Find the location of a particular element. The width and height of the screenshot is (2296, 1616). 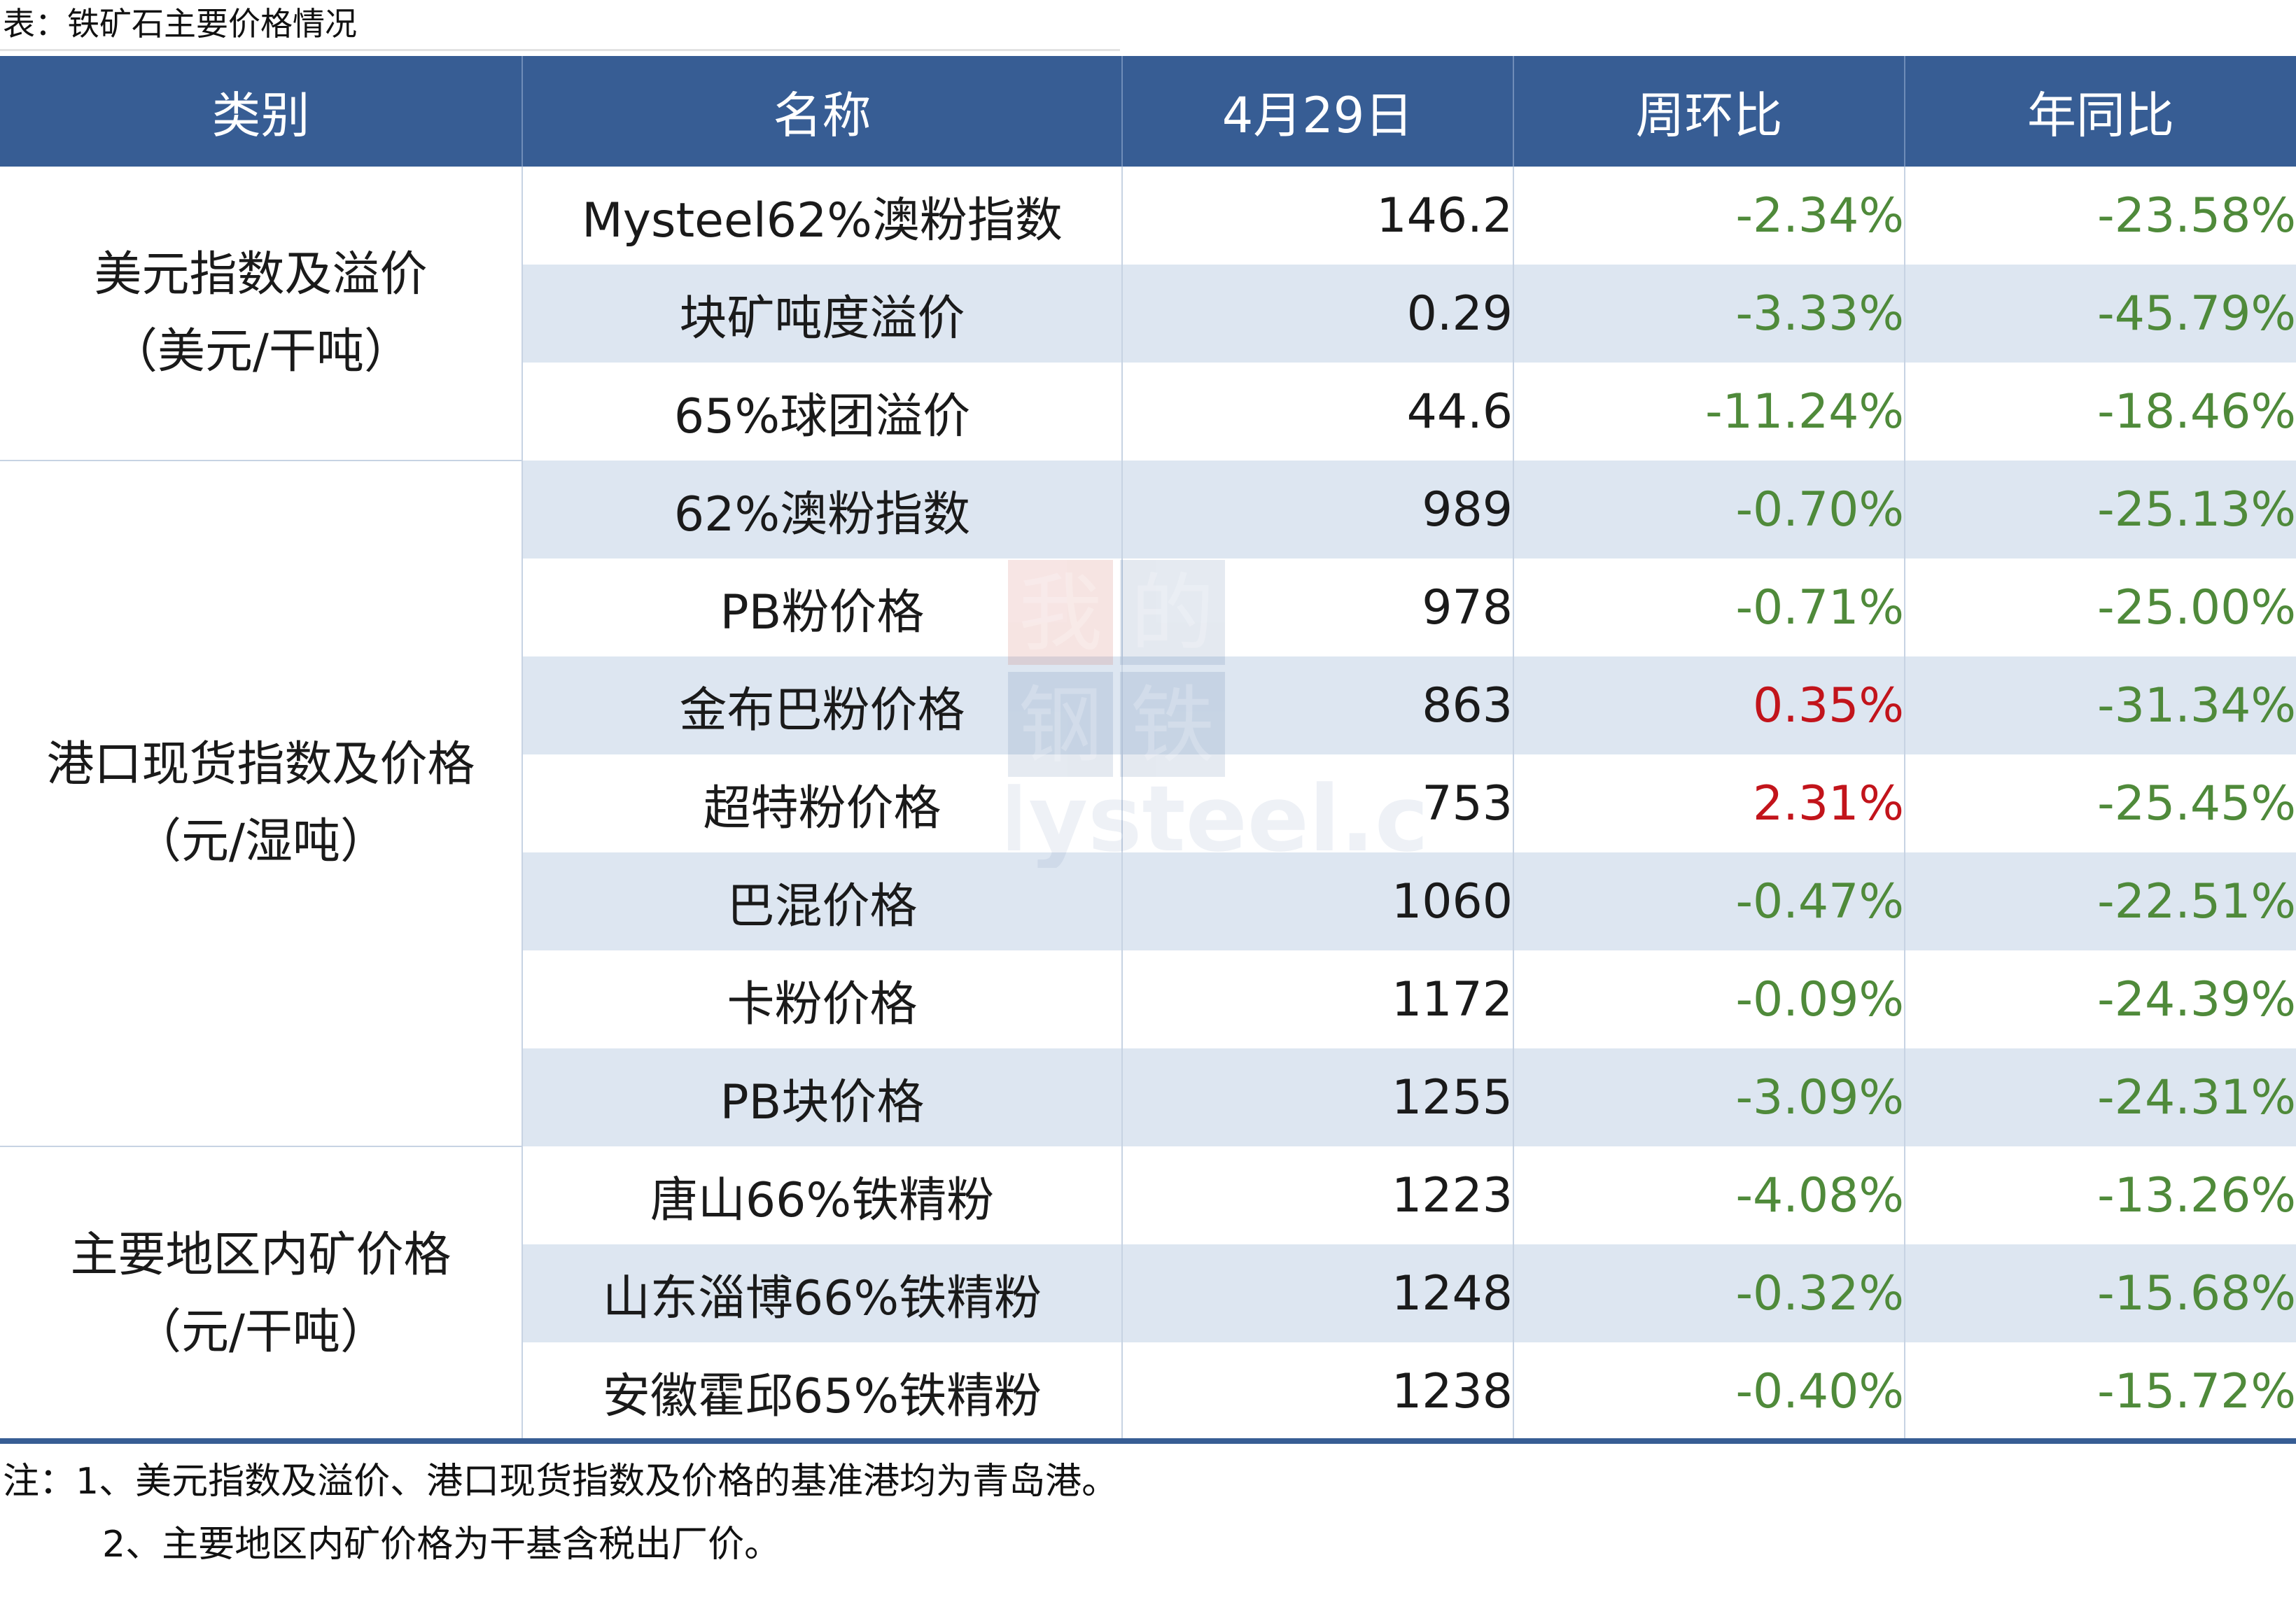

caption-divider is located at coordinates (560, 50).